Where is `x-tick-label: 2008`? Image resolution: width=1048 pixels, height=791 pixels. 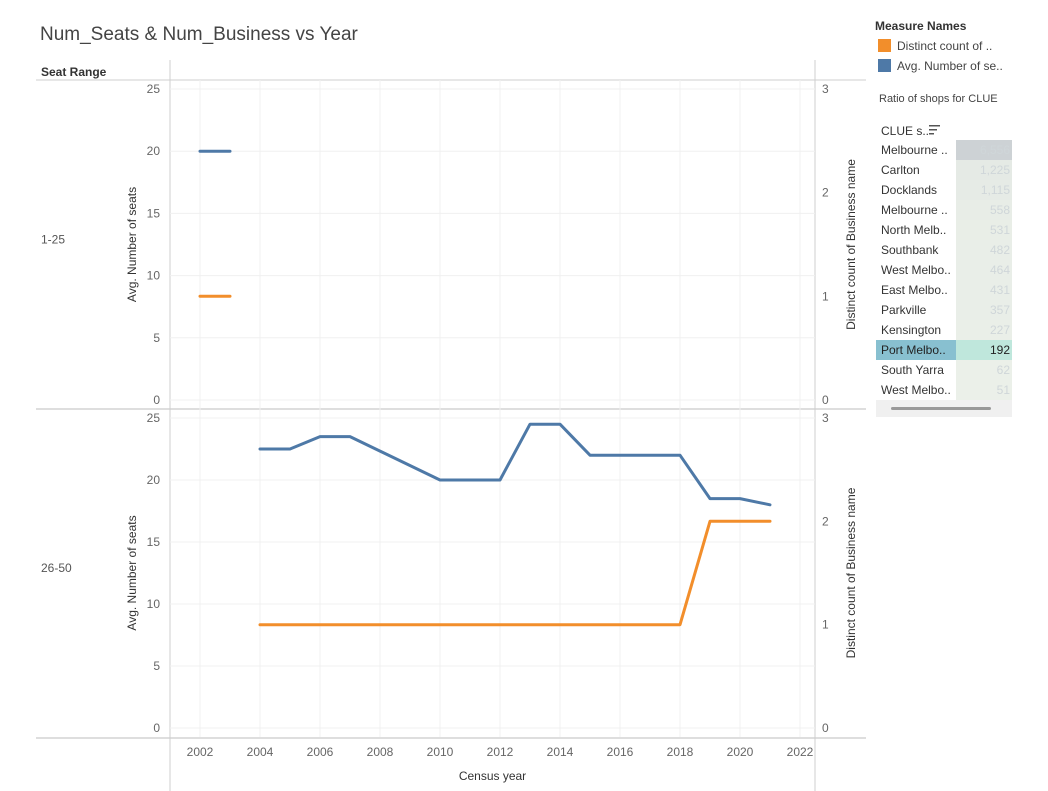
x-tick-label: 2008 is located at coordinates (380, 752).